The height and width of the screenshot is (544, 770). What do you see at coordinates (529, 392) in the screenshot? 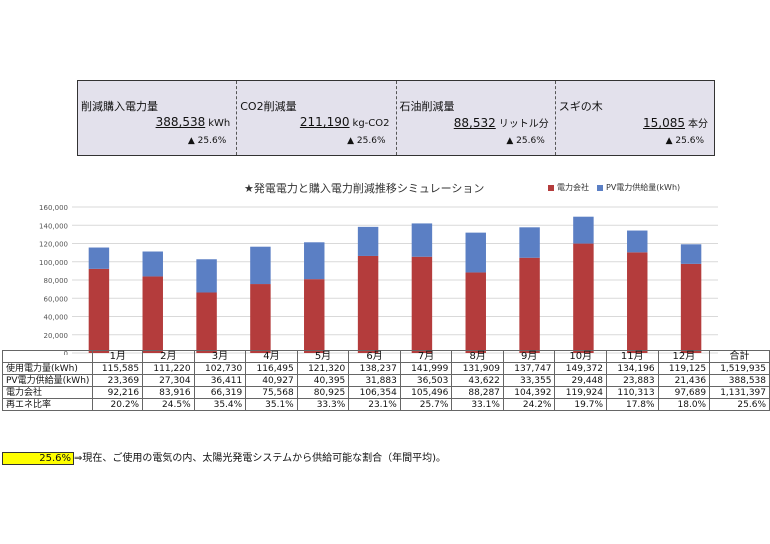
I see `table-cell: 104,392` at bounding box center [529, 392].